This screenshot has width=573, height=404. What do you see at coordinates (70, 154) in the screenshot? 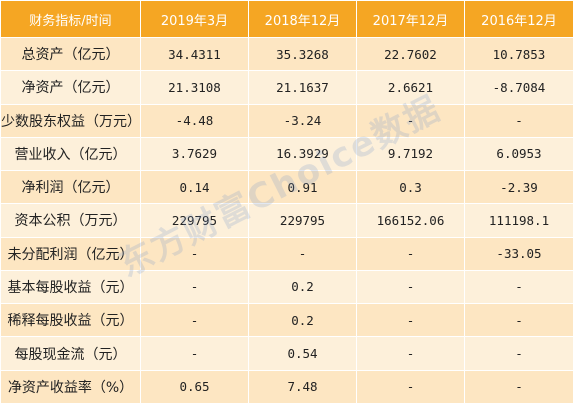
I see `row-label: 营业收入（亿元）` at bounding box center [70, 154].